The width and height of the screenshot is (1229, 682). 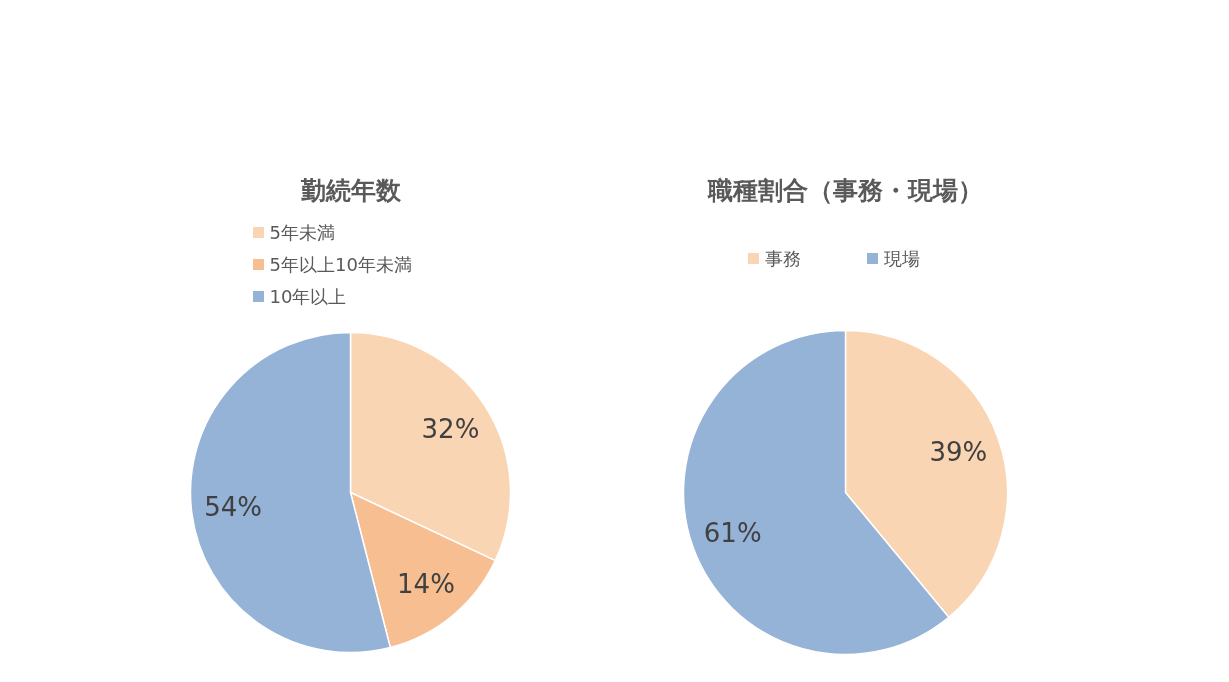 What do you see at coordinates (302, 232) in the screenshot?
I see `legend-label: 5年未満` at bounding box center [302, 232].